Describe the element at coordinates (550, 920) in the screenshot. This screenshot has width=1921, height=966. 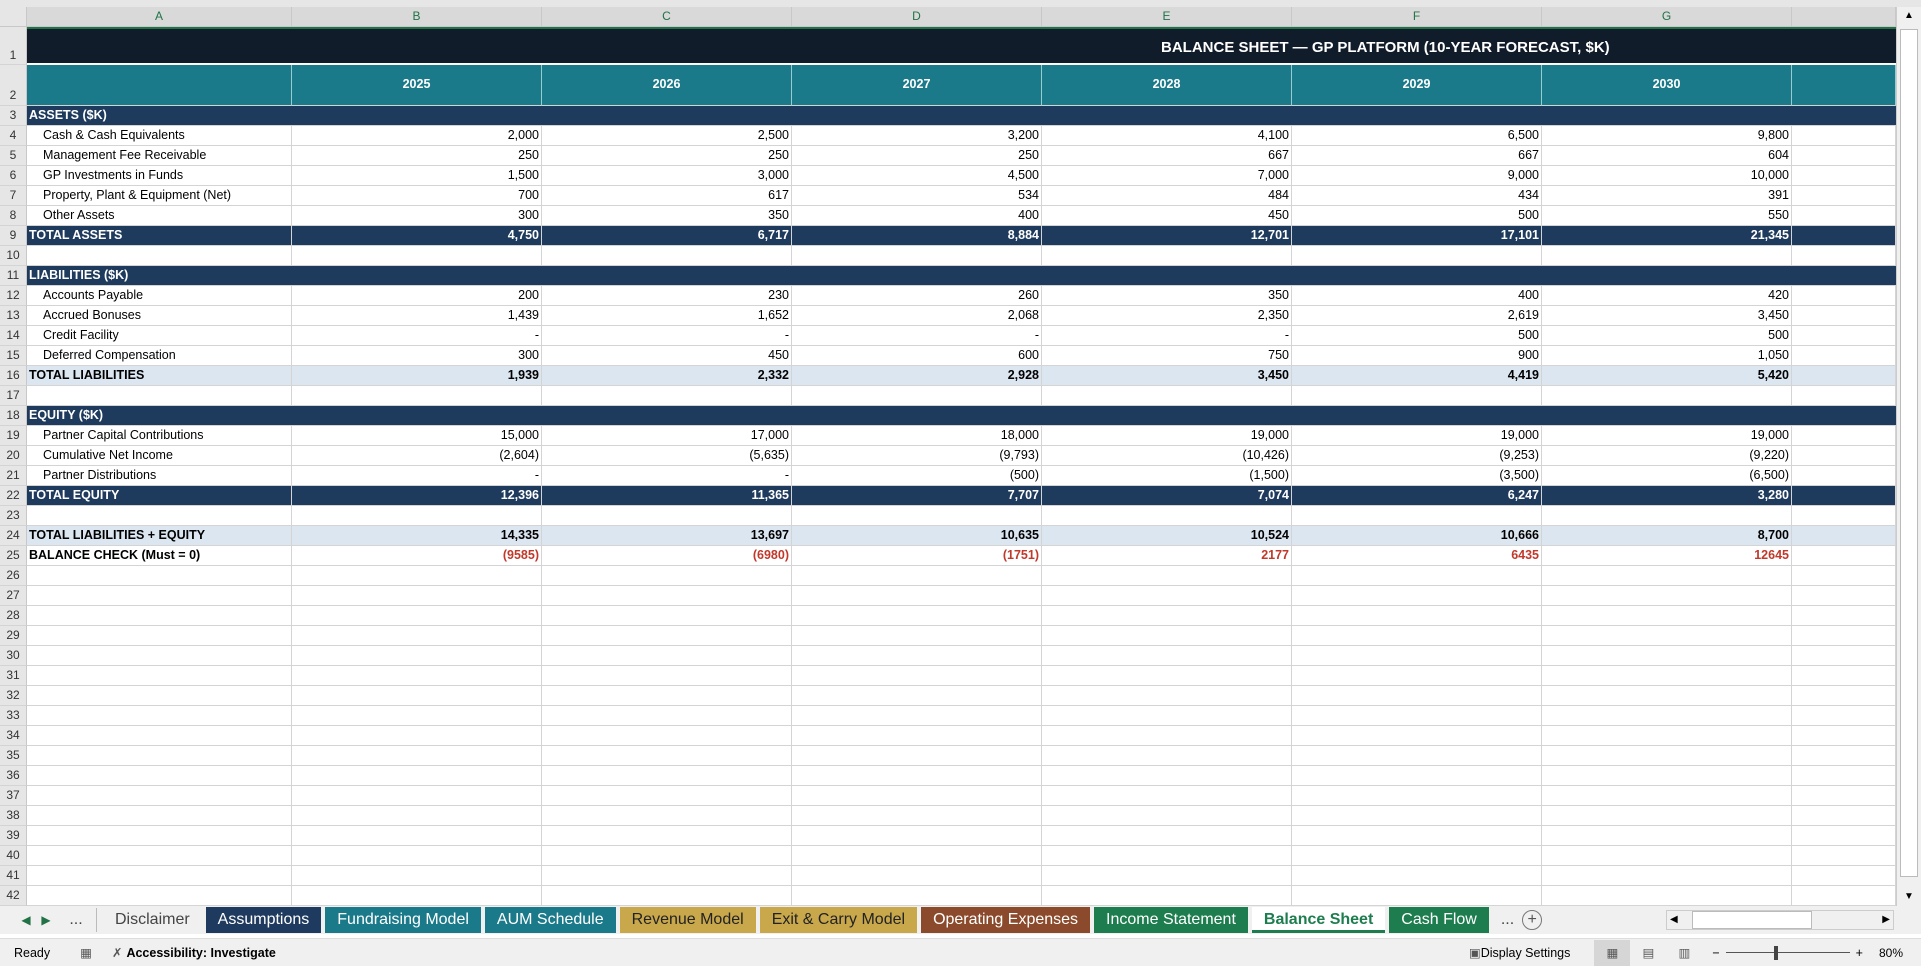
I see `sheet-tab: AUM Schedule` at that location.